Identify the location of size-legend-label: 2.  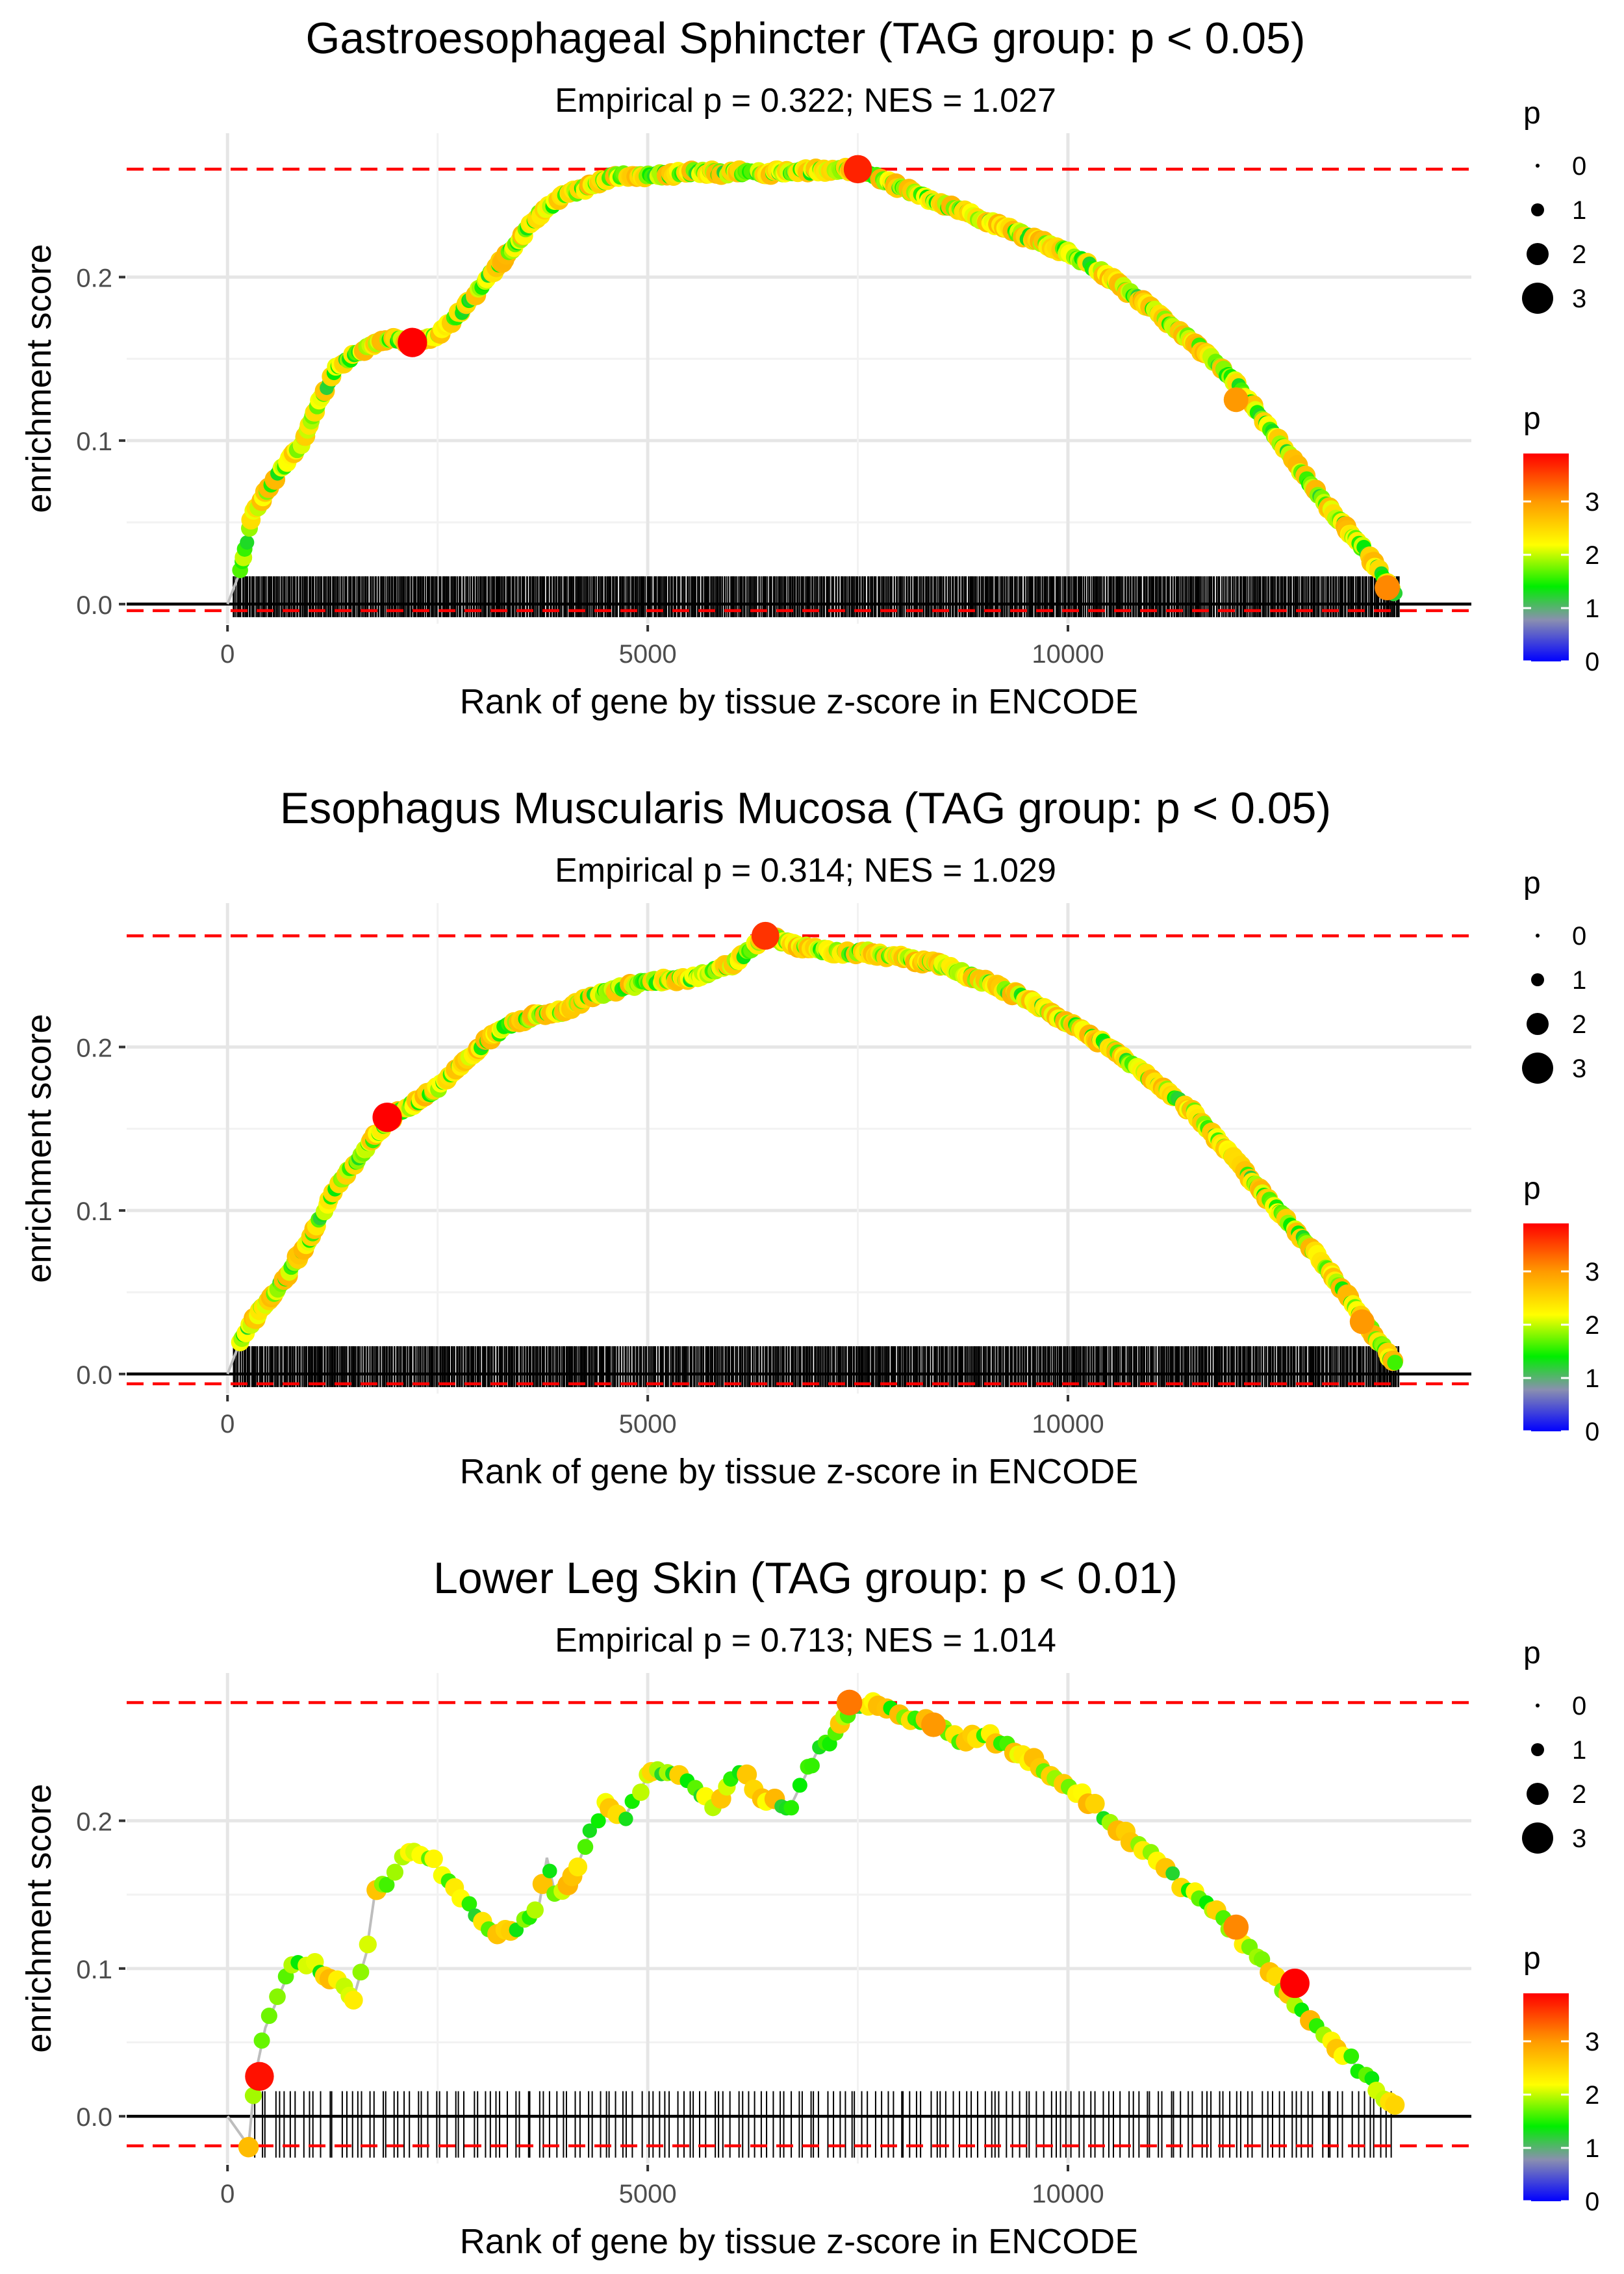
(1579, 1024).